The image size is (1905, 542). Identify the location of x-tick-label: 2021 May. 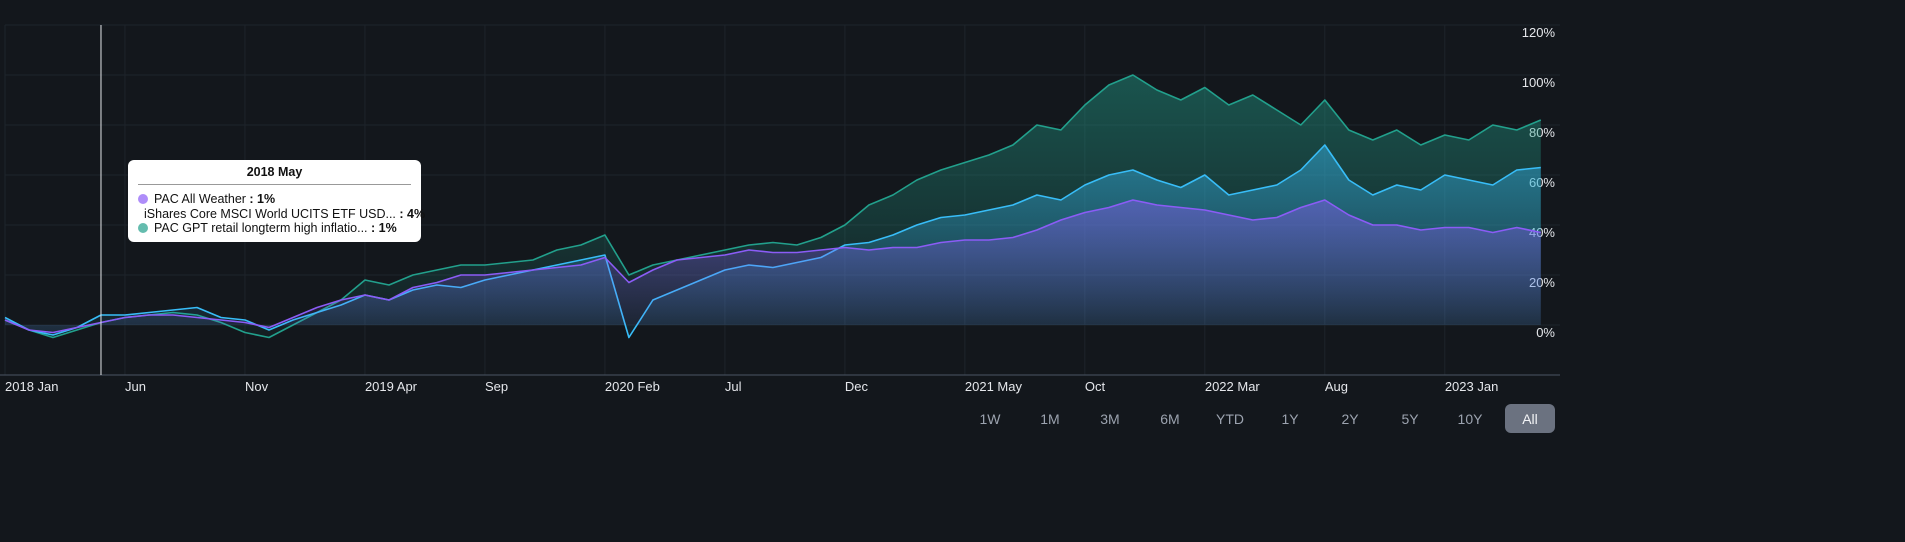
(994, 386).